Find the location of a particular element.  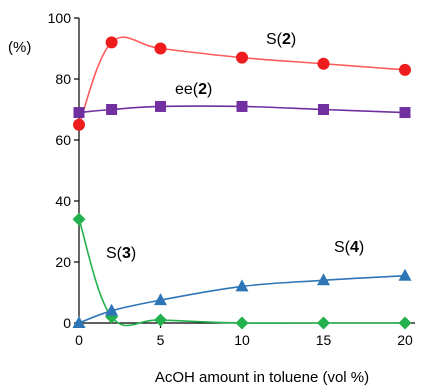

y-tick-label: 20 is located at coordinates (63, 262).